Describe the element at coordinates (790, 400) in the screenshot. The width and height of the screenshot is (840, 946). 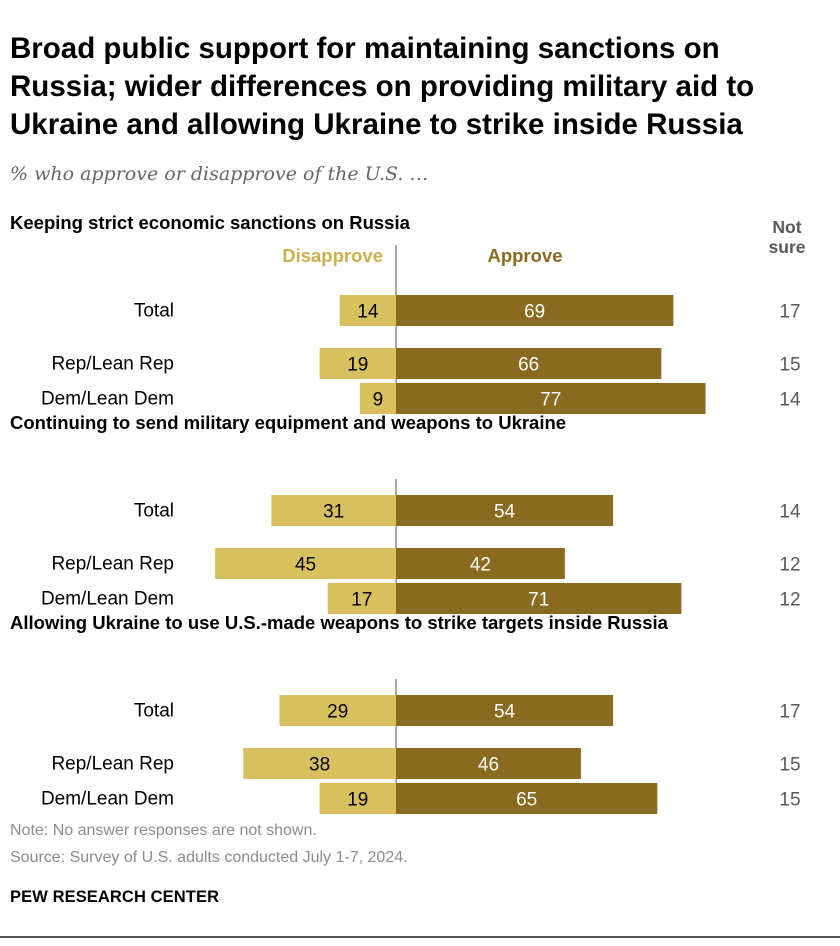
I see `not-sure-value-1-dem-lean-dem: 14` at that location.